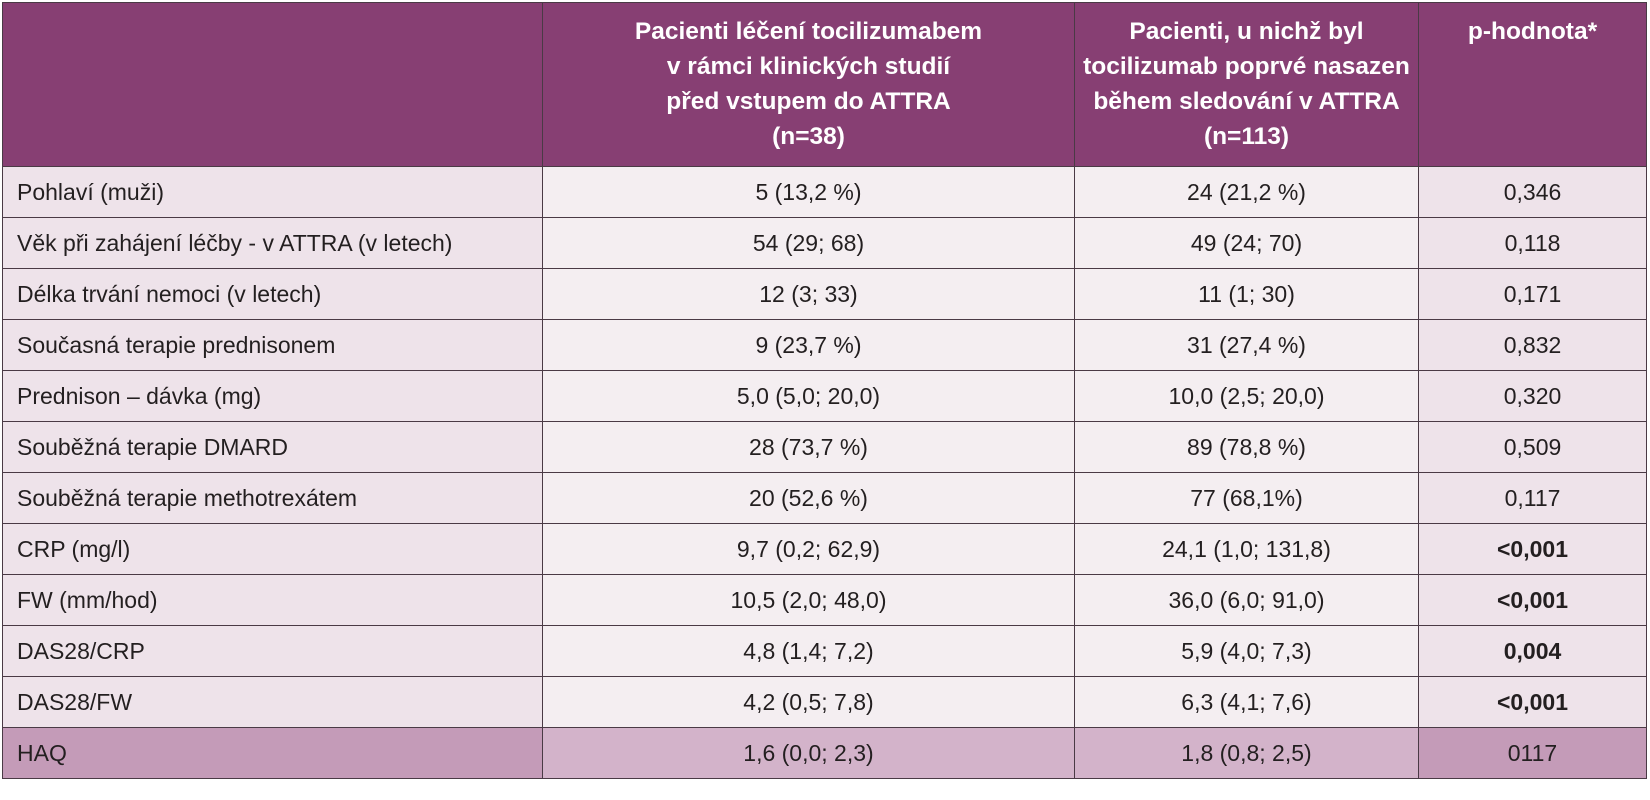  What do you see at coordinates (808, 651) in the screenshot?
I see `group1-value-cell: 4,8 (1,4; 7,2)` at bounding box center [808, 651].